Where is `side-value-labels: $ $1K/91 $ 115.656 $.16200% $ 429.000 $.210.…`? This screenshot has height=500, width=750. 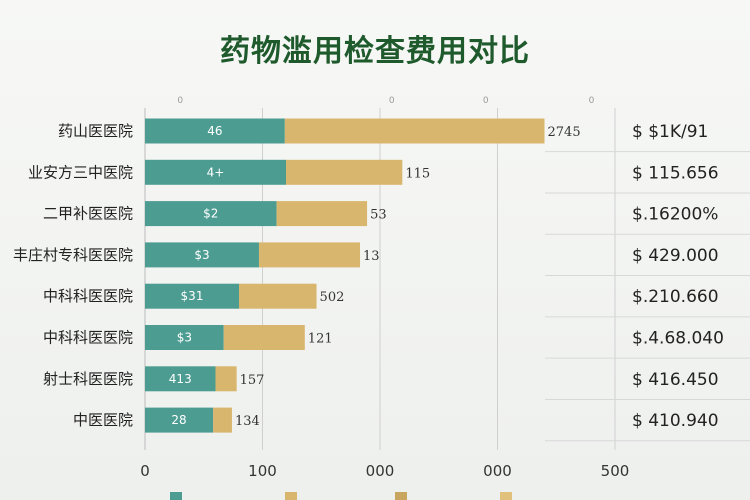
side-value-labels: $ $1K/91 $ 115.656 $.16200% $ 429.000 $.210.… is located at coordinates (678, 276).